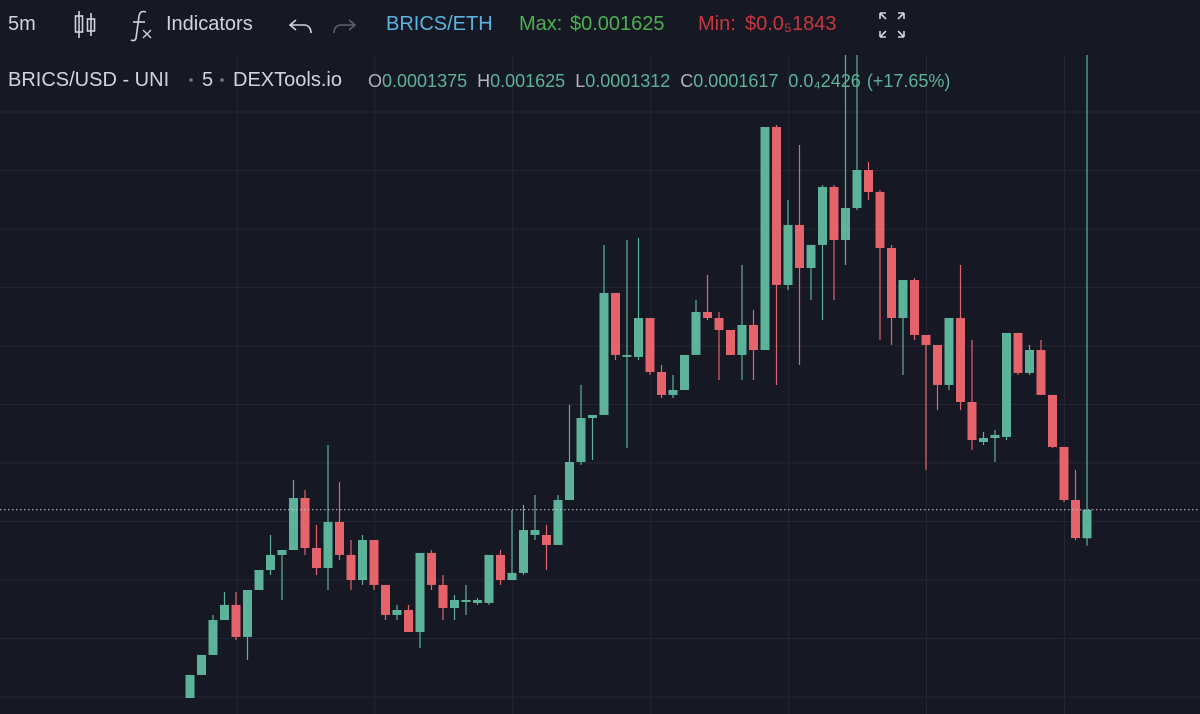 The width and height of the screenshot is (1200, 714). I want to click on indicators: Indicators, so click(209, 24).